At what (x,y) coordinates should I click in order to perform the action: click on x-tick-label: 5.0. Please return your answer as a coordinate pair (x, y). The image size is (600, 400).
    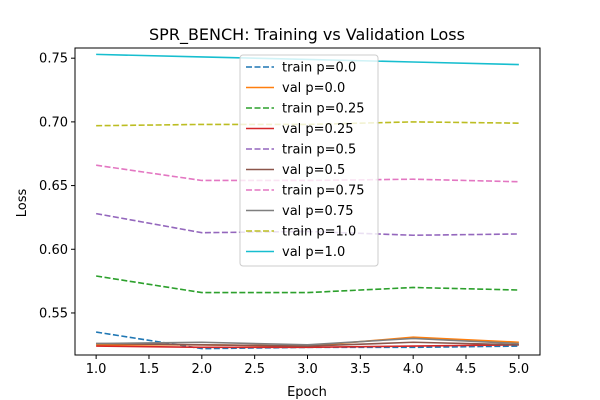
    Looking at the image, I should click on (519, 369).